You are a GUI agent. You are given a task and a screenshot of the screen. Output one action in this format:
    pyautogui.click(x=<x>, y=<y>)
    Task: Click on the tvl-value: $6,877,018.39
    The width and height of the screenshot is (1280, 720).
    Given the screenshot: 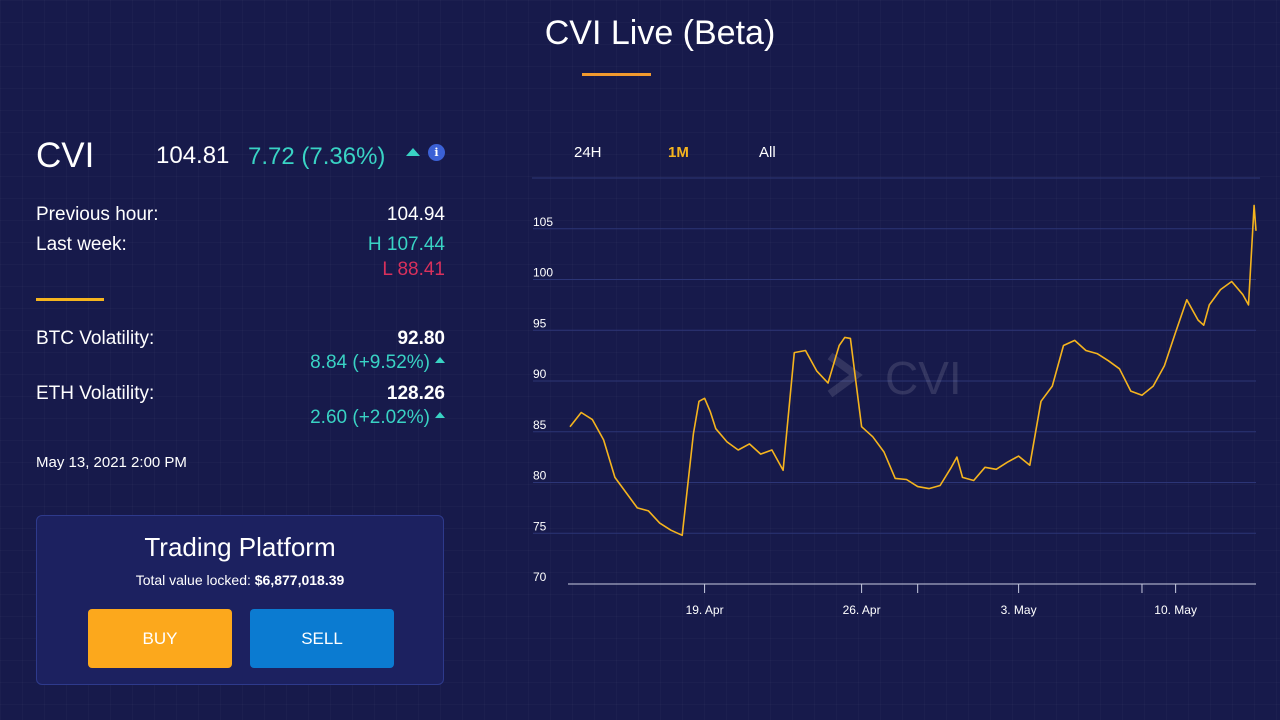 What is the action you would take?
    pyautogui.click(x=299, y=580)
    